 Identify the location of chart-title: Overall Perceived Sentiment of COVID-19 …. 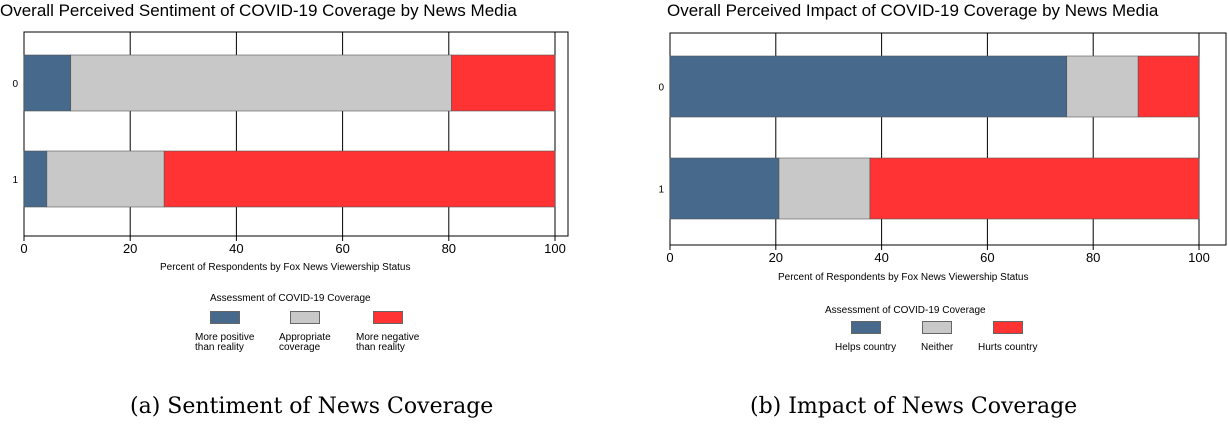
(258, 10).